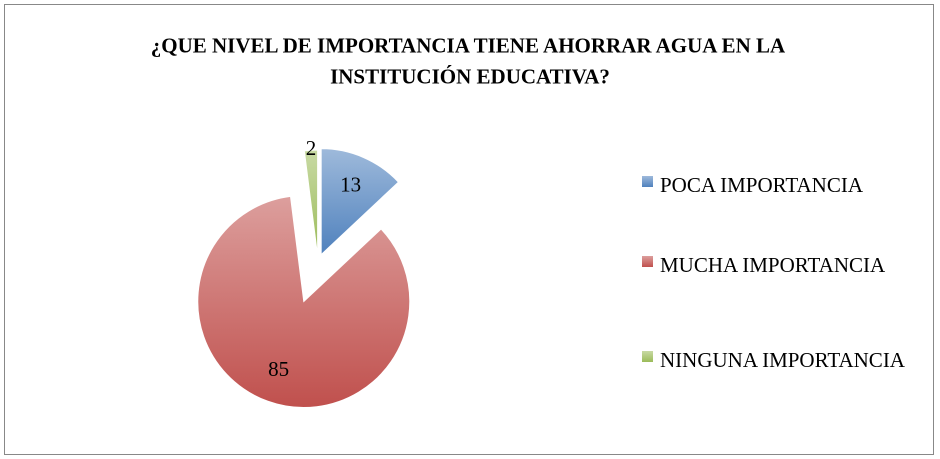 The height and width of the screenshot is (459, 940). I want to click on data-label: 13, so click(350, 184).